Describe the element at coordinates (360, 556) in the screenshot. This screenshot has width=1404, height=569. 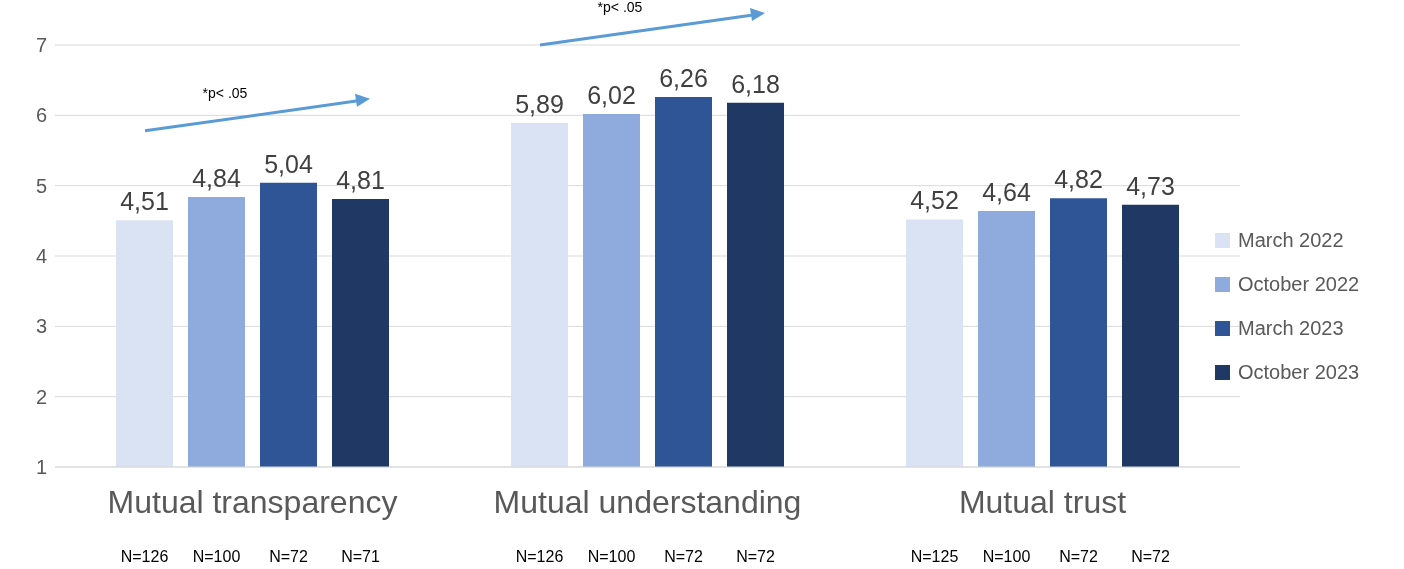
I see `text: N=71` at that location.